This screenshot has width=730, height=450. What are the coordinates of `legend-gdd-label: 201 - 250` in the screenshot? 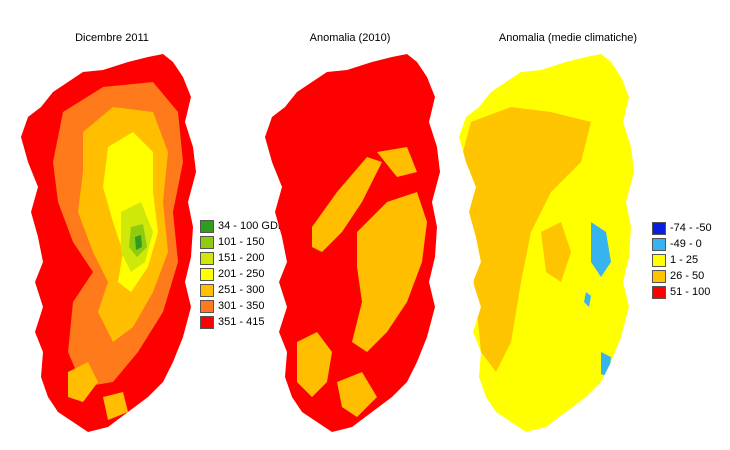 It's located at (241, 274).